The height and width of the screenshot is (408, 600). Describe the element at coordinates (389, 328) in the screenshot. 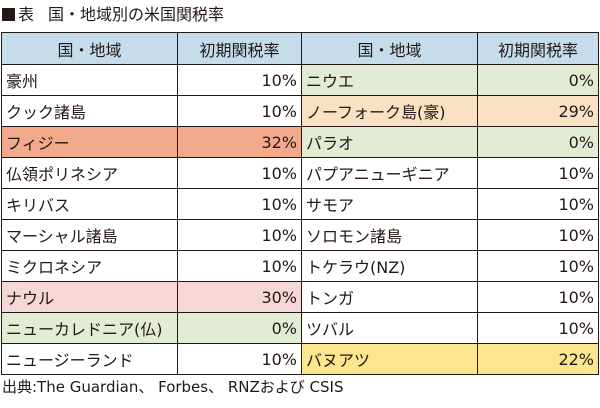

I see `region-cell-right: ツバル` at that location.